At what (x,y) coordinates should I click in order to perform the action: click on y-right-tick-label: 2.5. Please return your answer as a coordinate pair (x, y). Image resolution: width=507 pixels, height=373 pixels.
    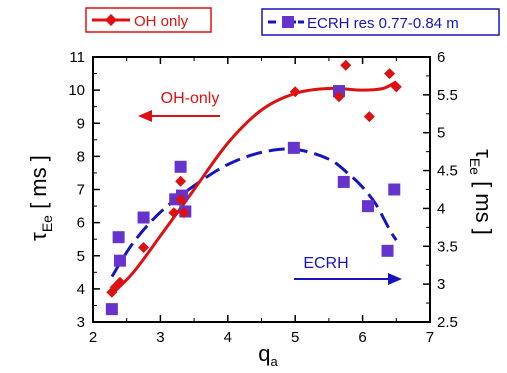
    Looking at the image, I should click on (447, 322).